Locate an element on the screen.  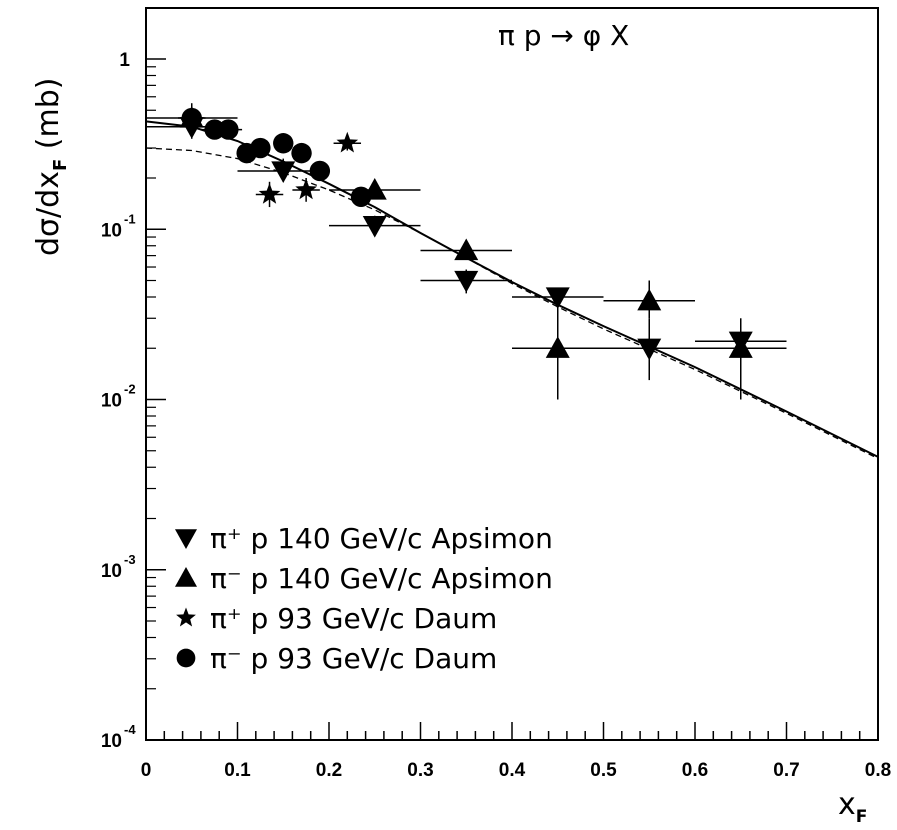
x-tick-label: 0.8 is located at coordinates (878, 770).